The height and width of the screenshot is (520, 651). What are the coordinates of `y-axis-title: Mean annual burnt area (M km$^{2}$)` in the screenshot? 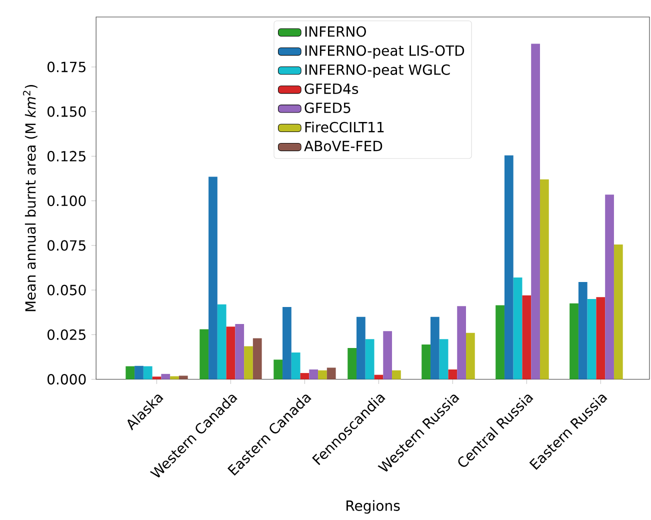 It's located at (30, 197).